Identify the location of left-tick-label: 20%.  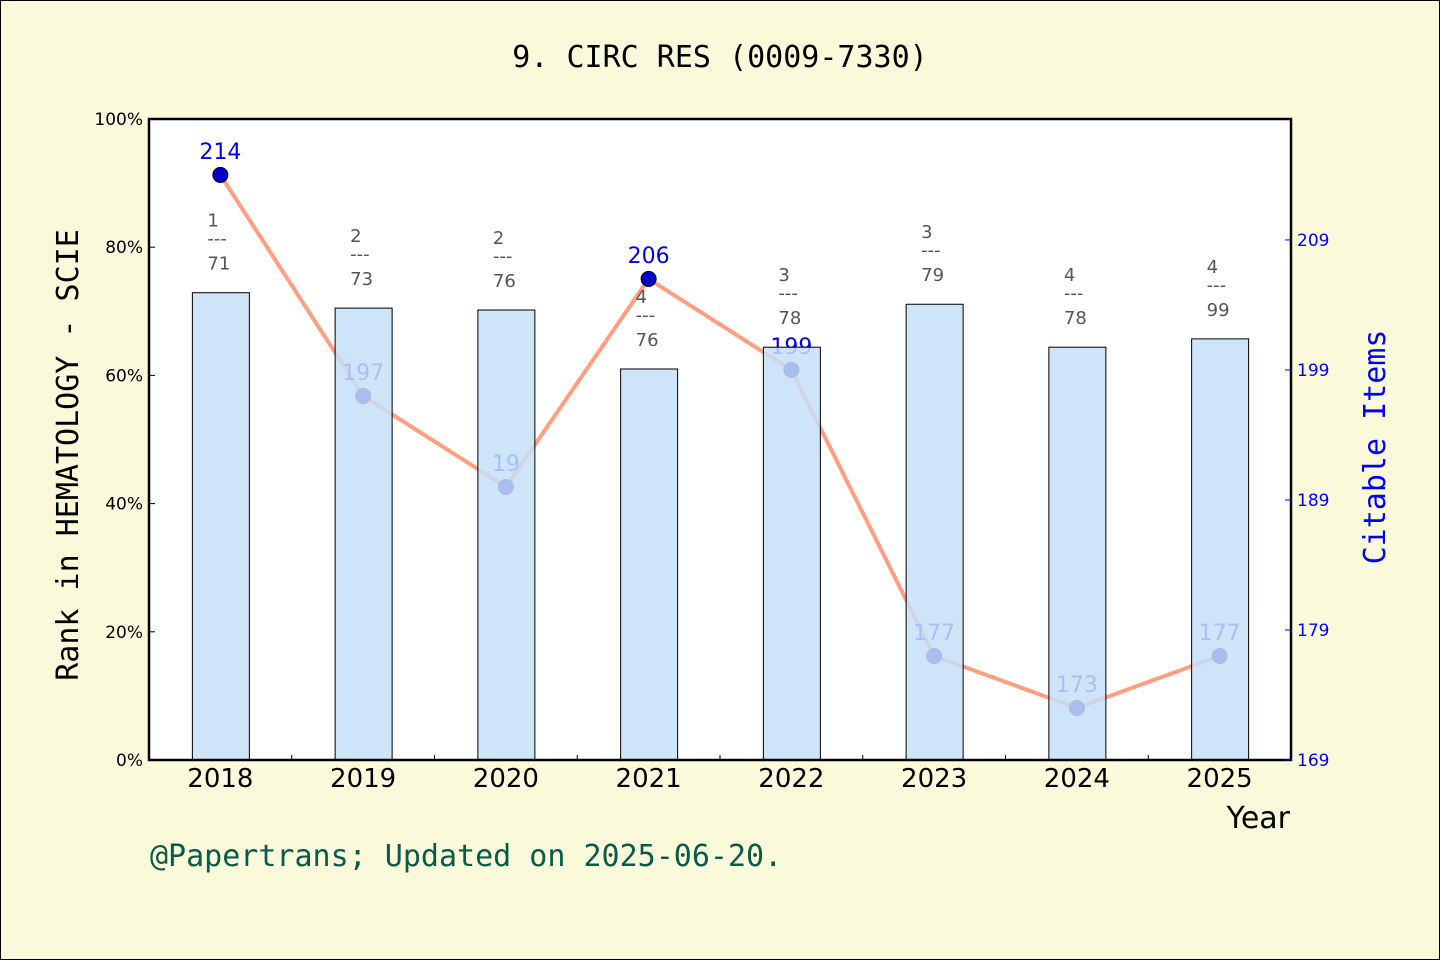
(124, 633).